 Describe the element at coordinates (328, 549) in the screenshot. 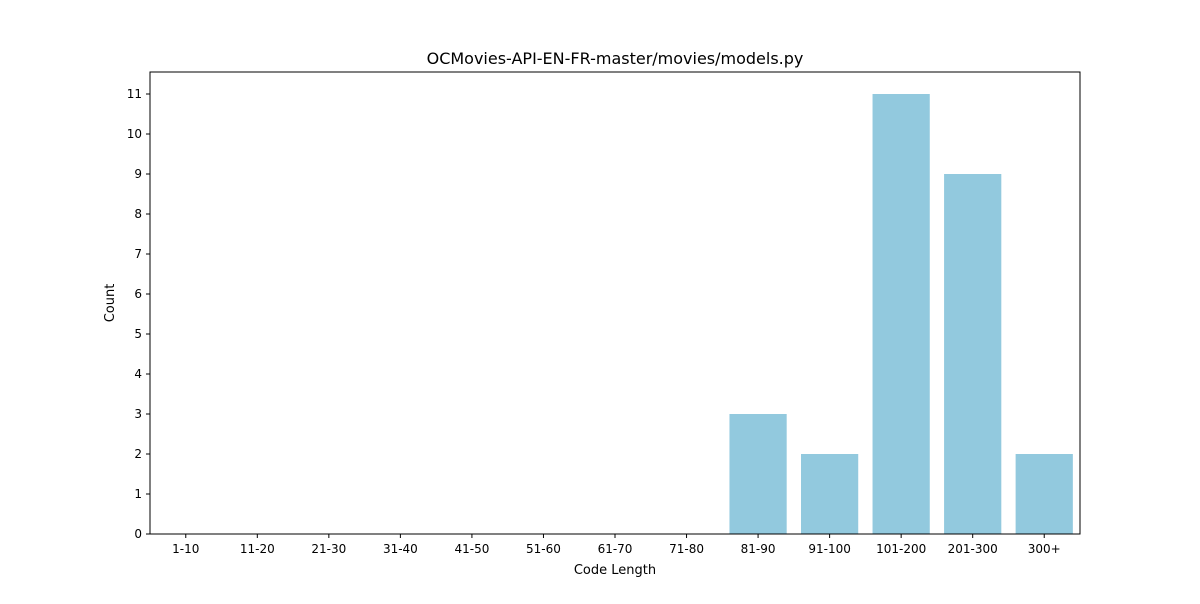

I see `x-tick-label: 21-30` at that location.